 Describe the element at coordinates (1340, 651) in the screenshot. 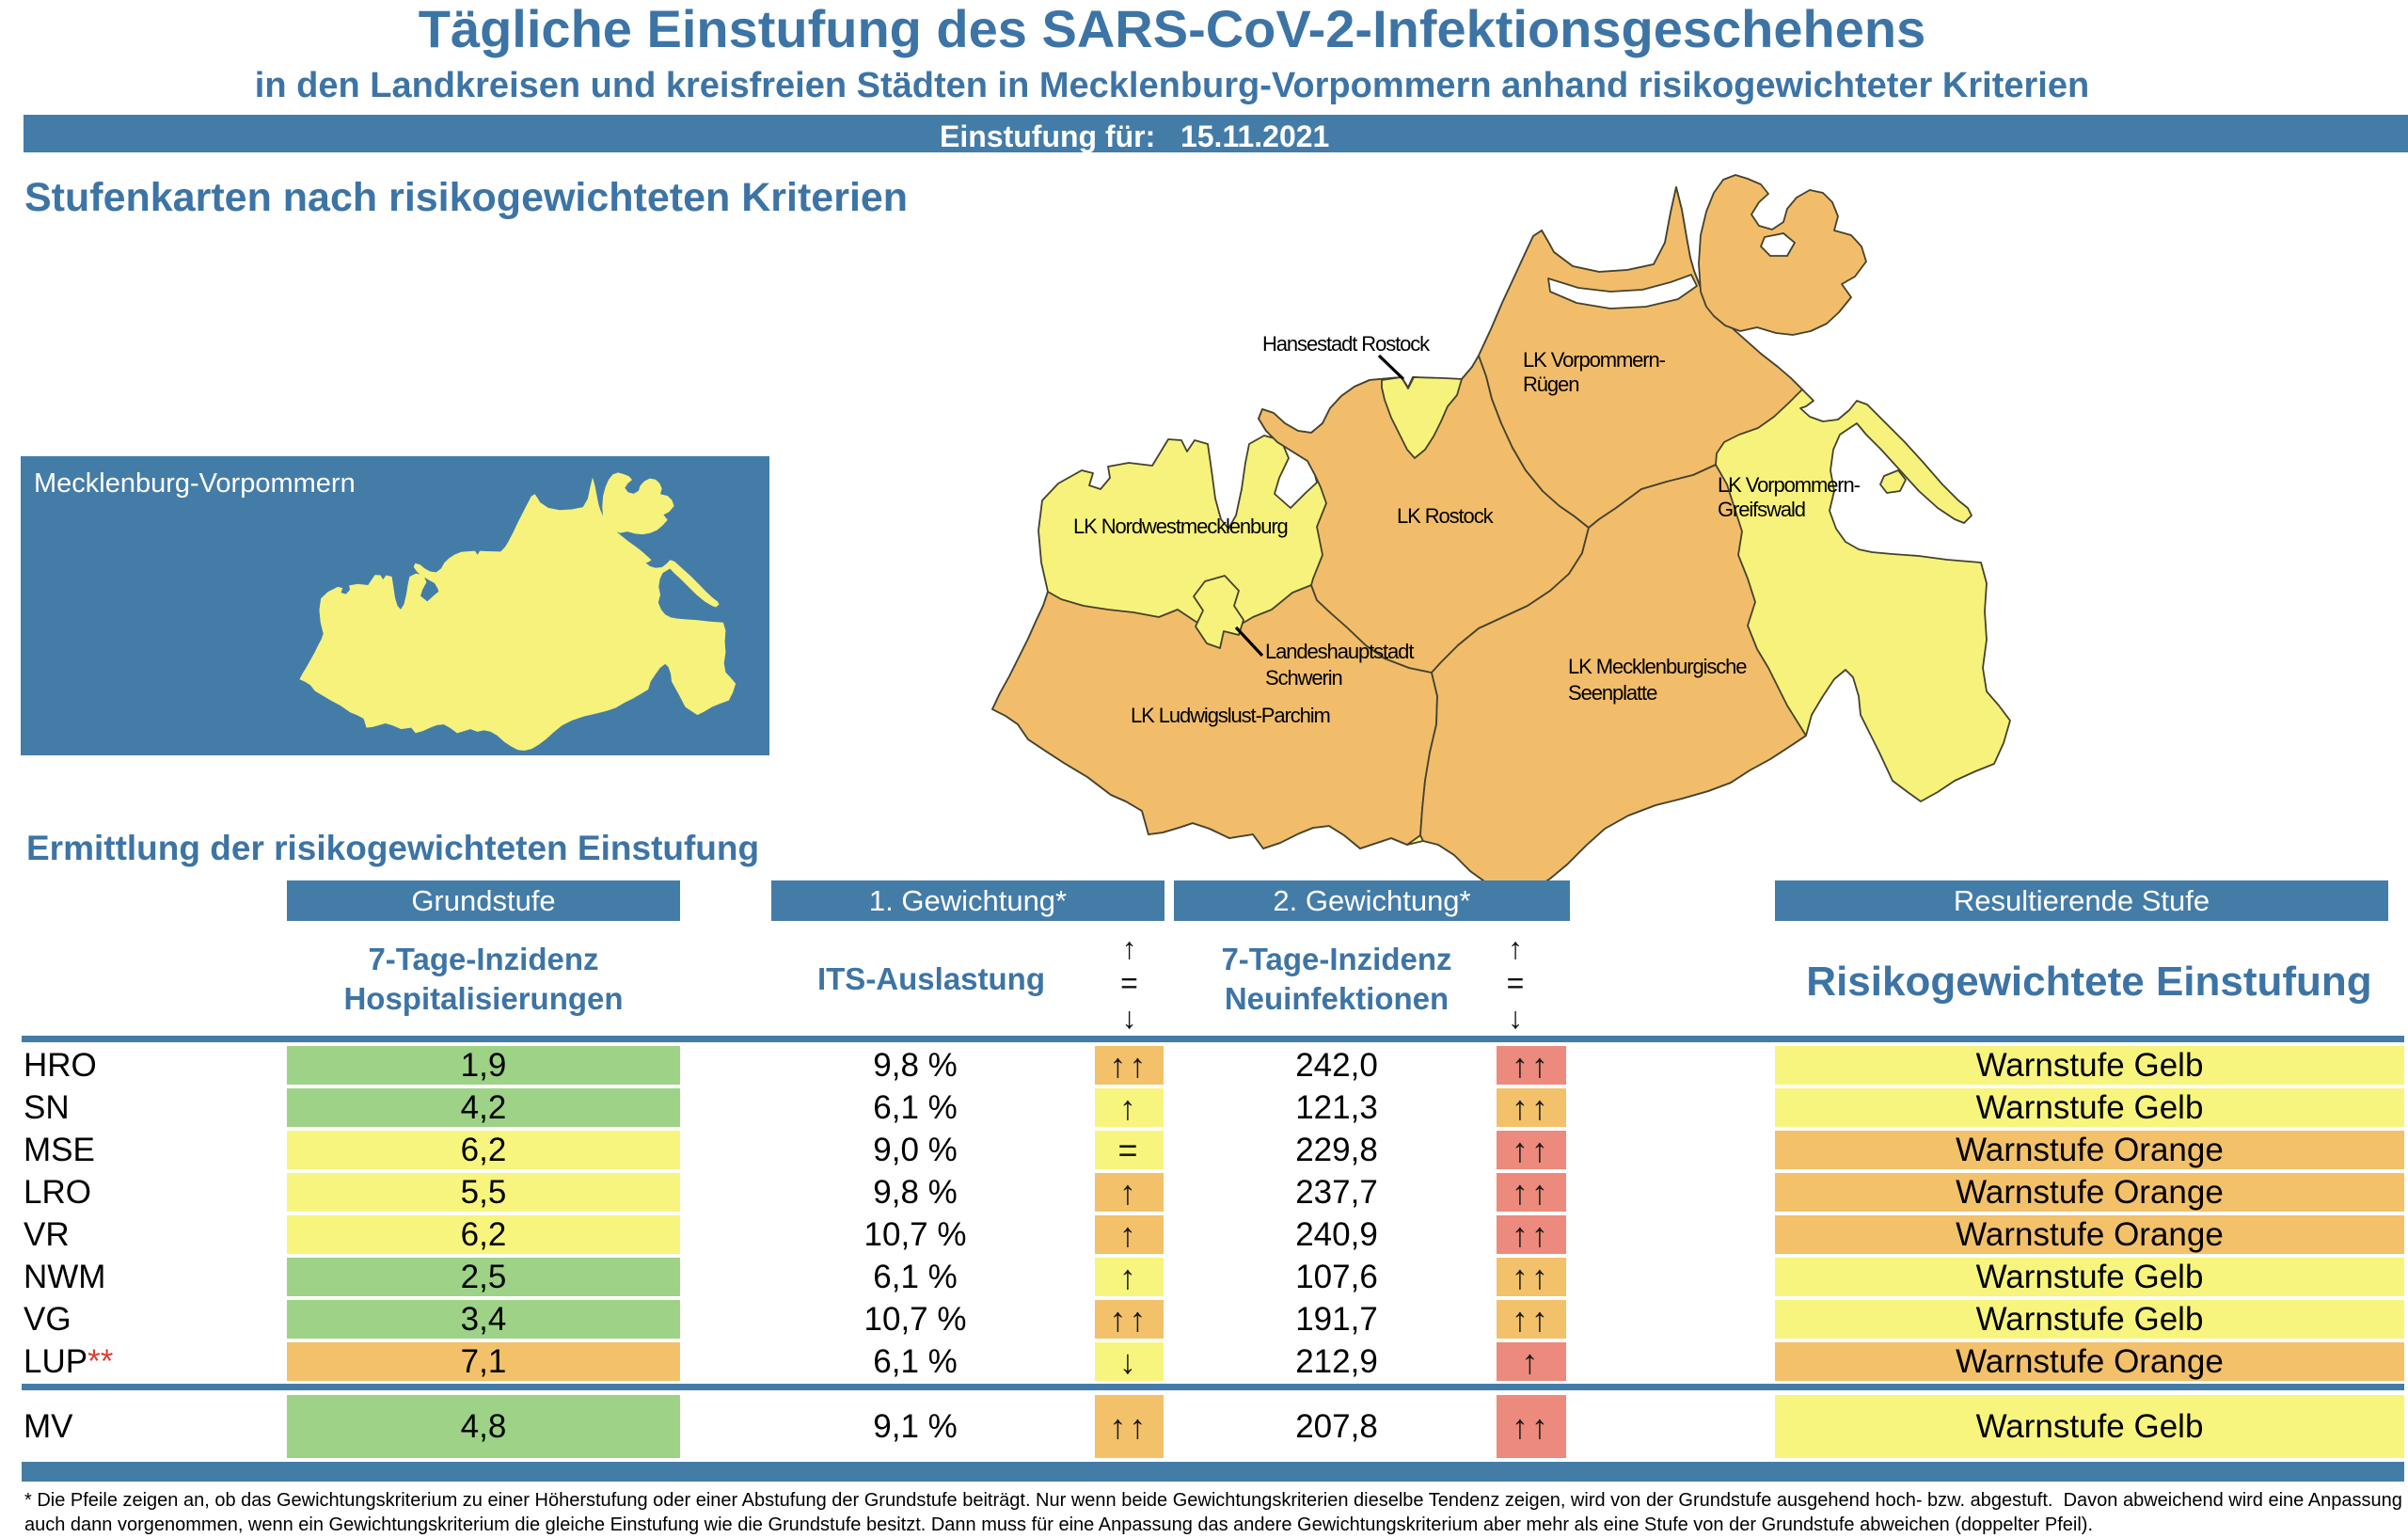

I see `svg-text: Landeshauptstadt` at that location.